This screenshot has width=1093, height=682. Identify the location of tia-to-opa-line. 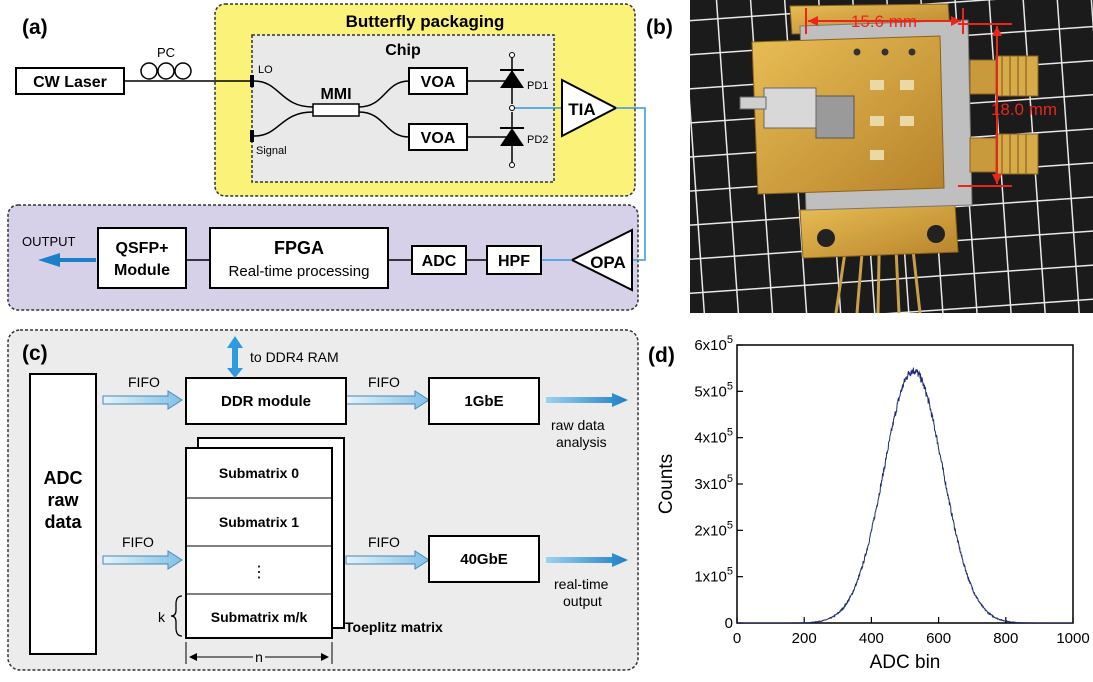
(631, 184).